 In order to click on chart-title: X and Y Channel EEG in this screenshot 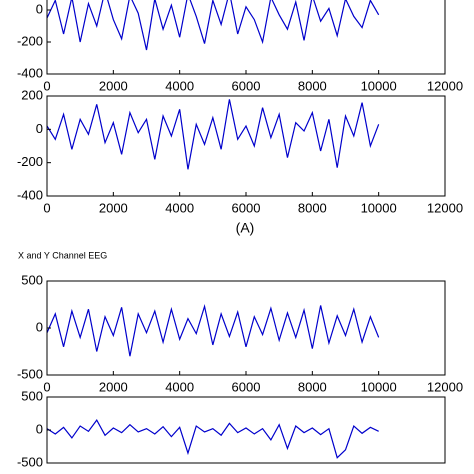, I will do `click(62, 255)`.